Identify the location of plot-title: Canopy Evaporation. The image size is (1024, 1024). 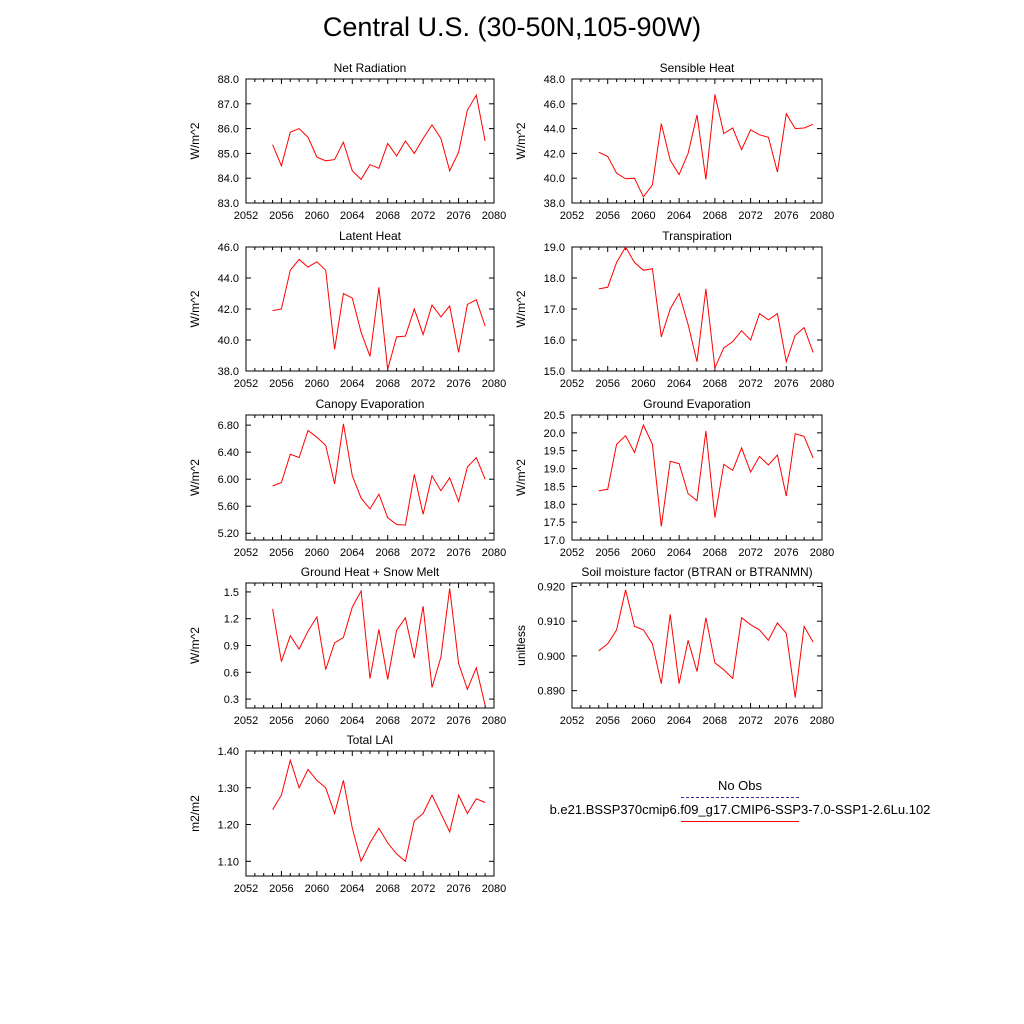
(370, 404).